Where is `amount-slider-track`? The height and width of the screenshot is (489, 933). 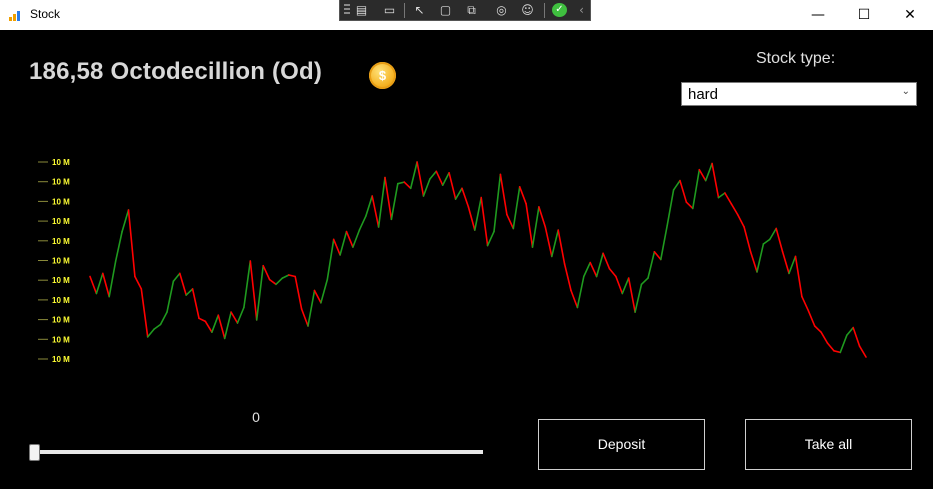
amount-slider-track is located at coordinates (256, 452).